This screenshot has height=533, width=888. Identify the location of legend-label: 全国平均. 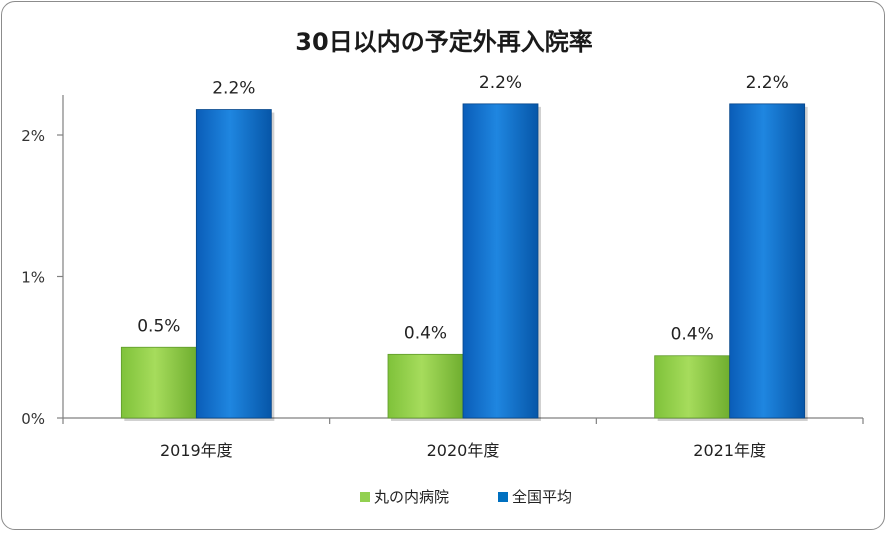
(542, 497).